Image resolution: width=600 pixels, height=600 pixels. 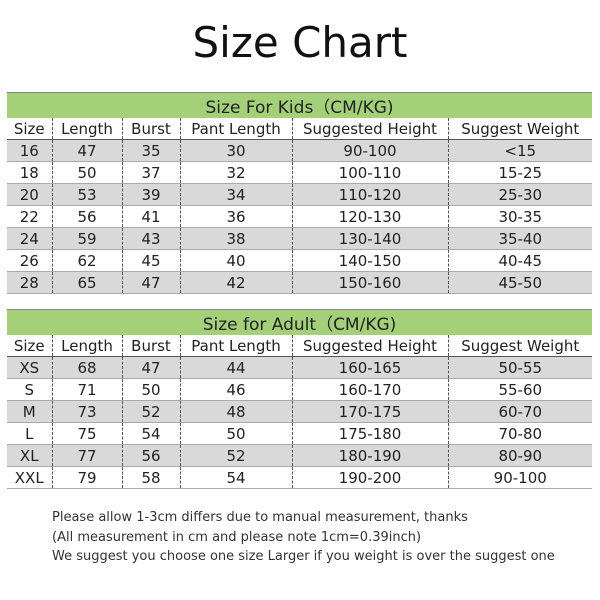 What do you see at coordinates (369, 367) in the screenshot?
I see `table-cell: 160-165` at bounding box center [369, 367].